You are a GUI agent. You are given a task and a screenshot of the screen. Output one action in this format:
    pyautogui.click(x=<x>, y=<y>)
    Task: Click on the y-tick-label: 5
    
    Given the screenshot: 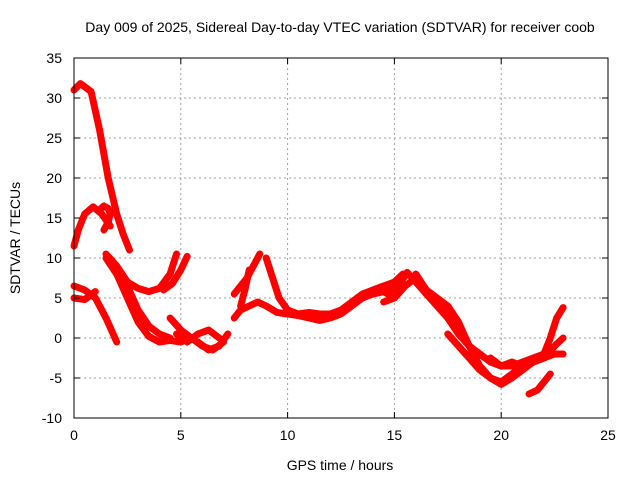 What is the action you would take?
    pyautogui.click(x=58, y=298)
    